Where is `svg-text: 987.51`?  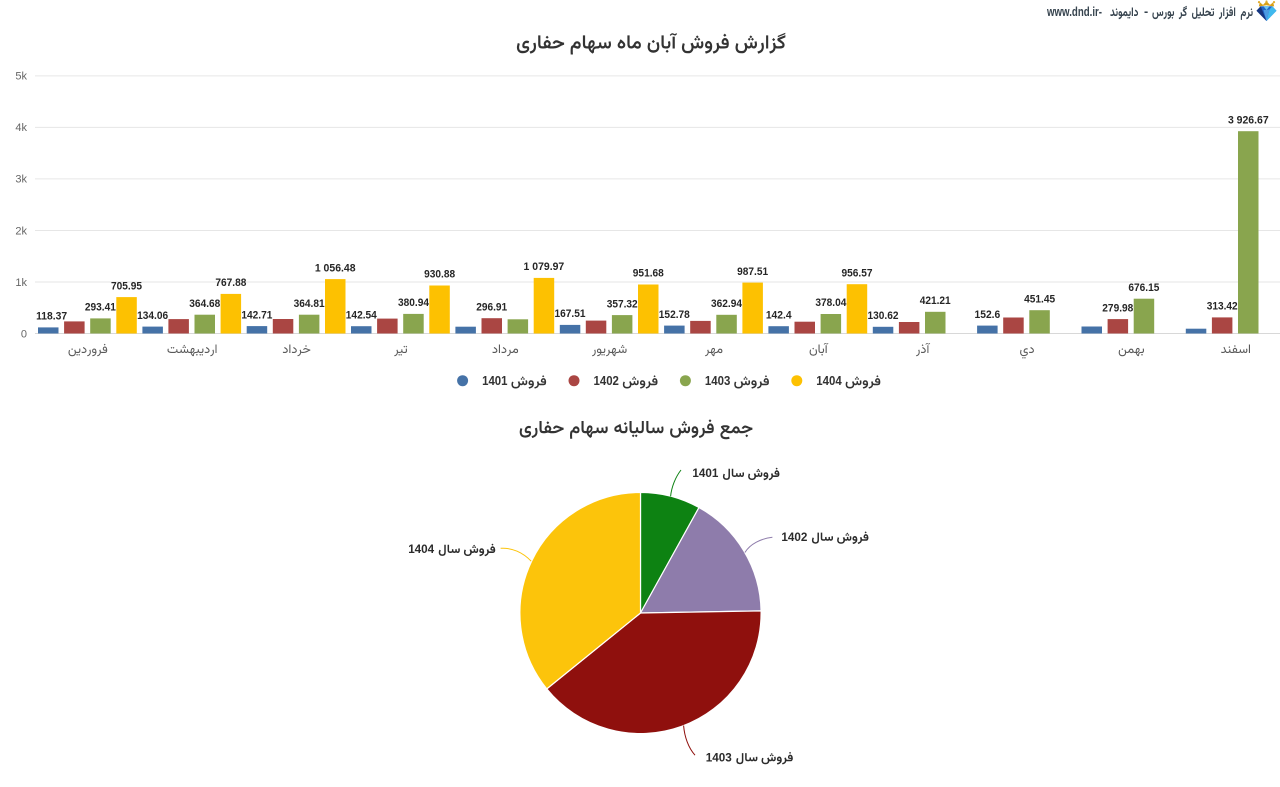 svg-text: 987.51 is located at coordinates (752, 272).